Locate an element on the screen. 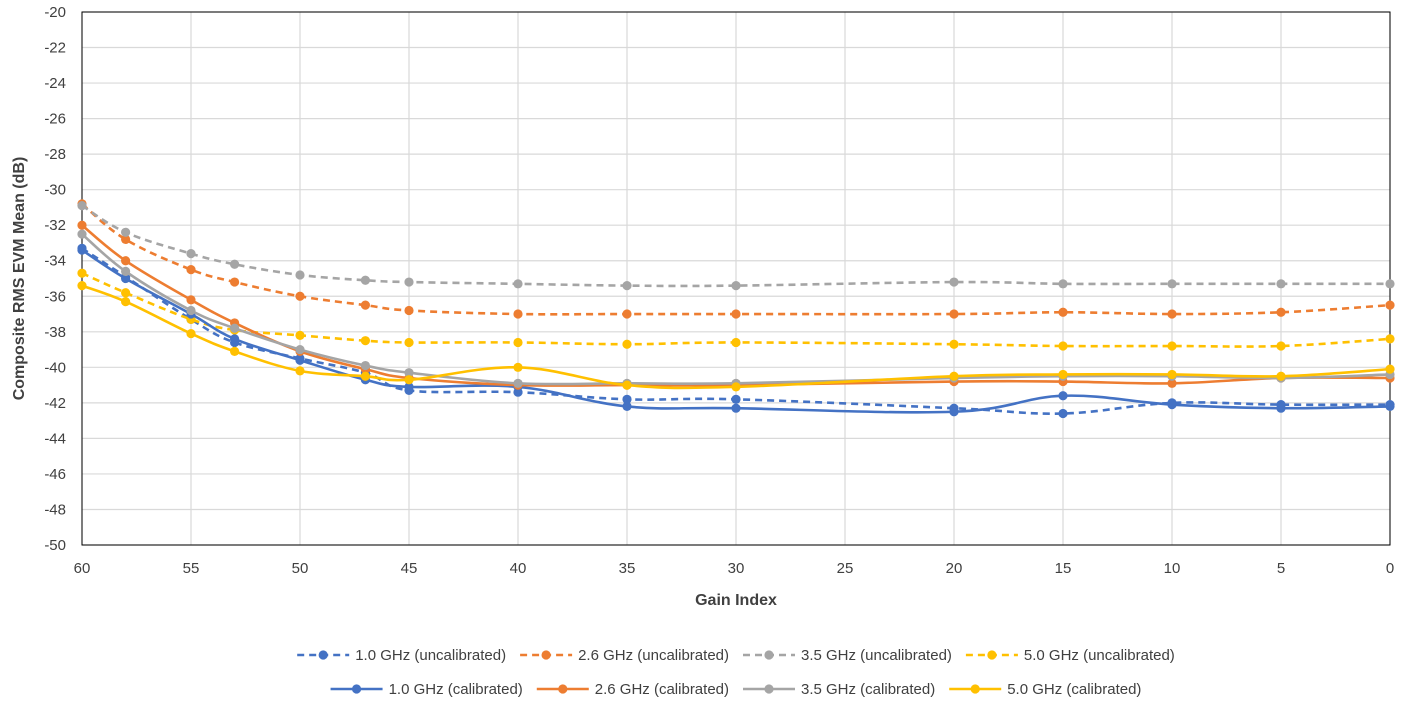  series-5-0-ghz-uncalibrated is located at coordinates (736, 309).